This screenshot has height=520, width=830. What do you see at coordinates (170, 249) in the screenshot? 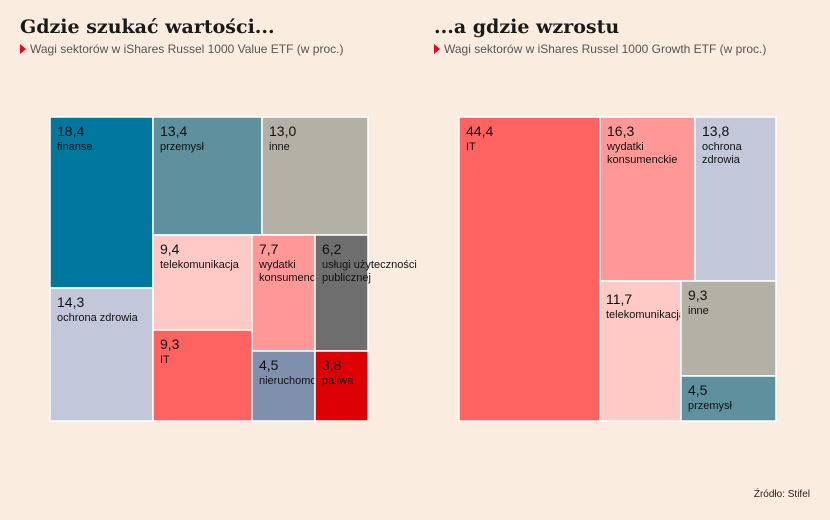
I see `treemap-value-label: 9,4` at bounding box center [170, 249].